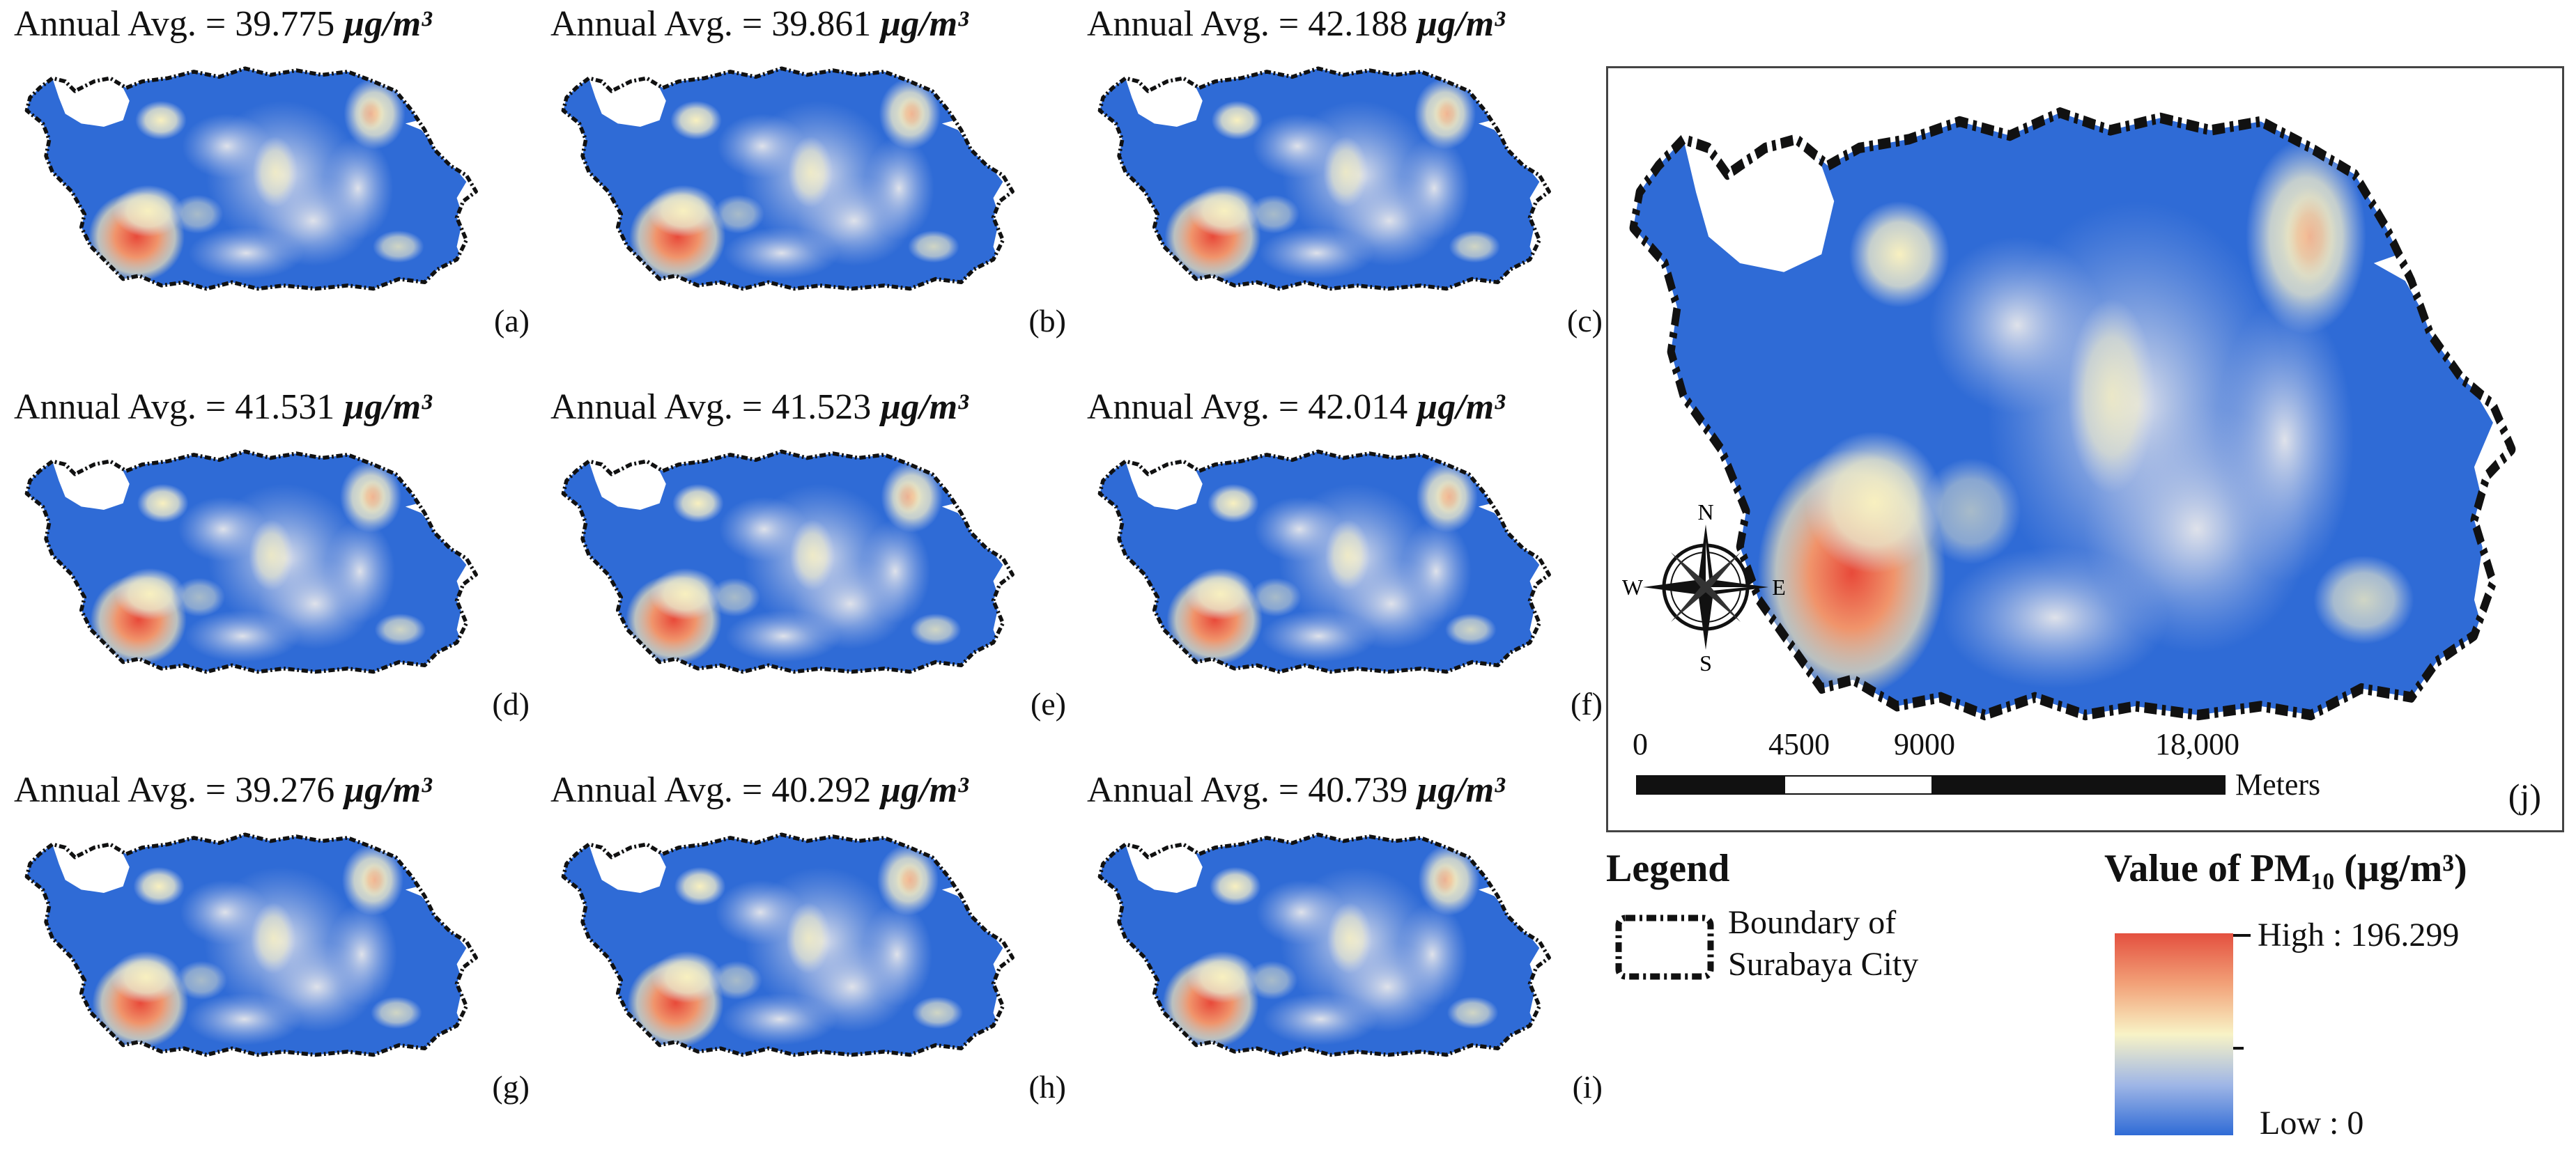  What do you see at coordinates (1640, 744) in the screenshot?
I see `scale-tick-0: 0` at bounding box center [1640, 744].